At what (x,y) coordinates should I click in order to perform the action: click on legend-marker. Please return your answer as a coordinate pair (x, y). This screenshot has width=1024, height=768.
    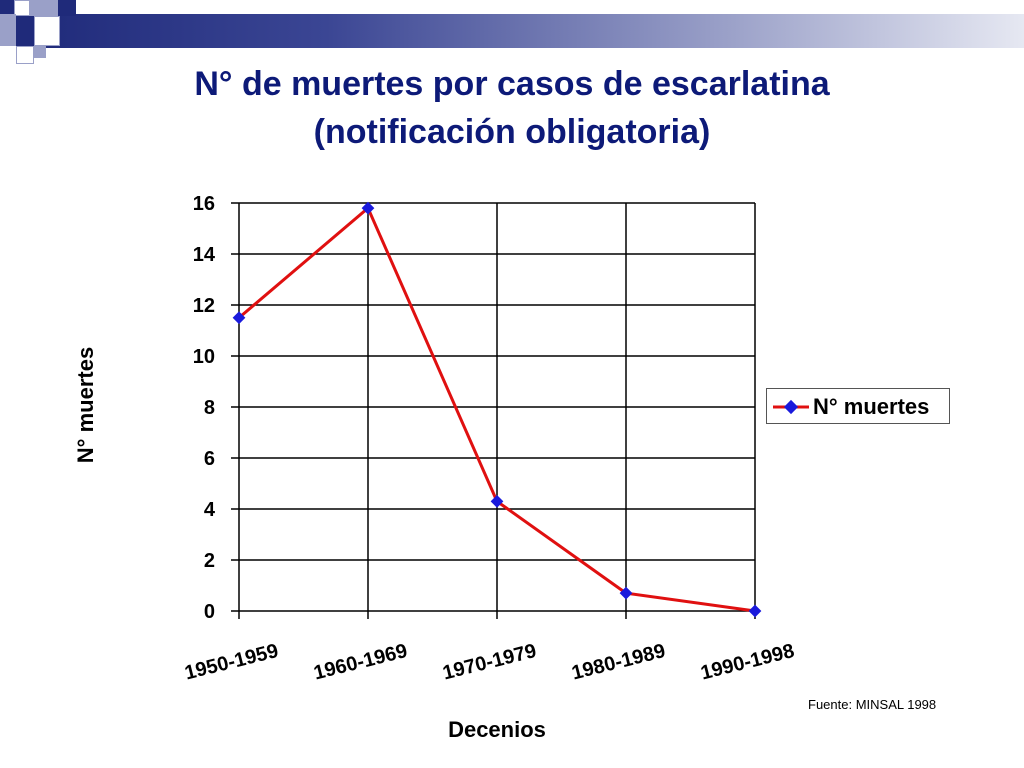
    Looking at the image, I should click on (791, 407).